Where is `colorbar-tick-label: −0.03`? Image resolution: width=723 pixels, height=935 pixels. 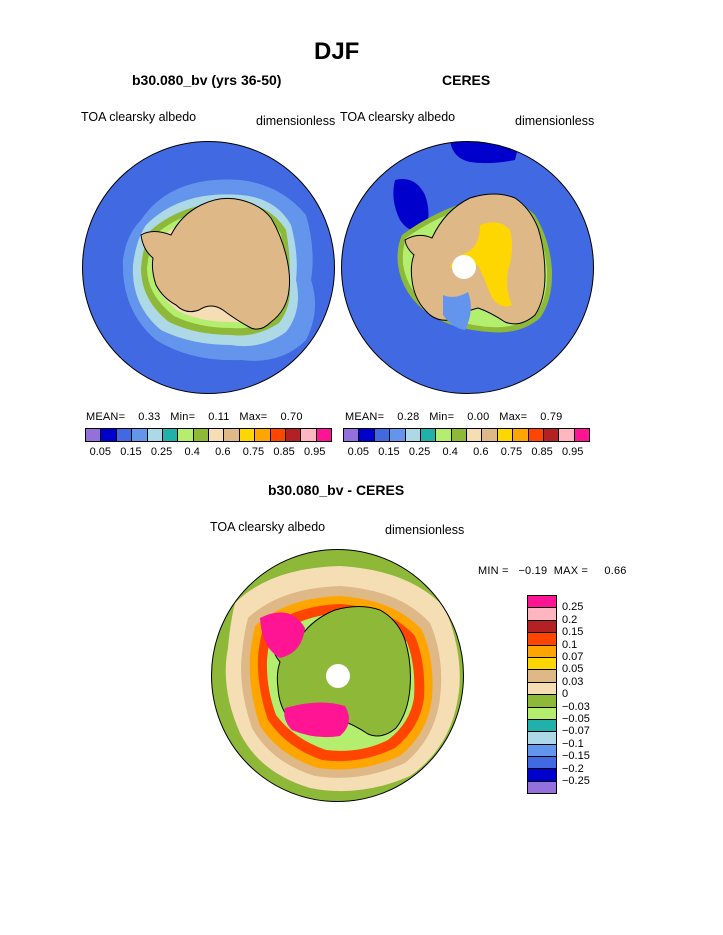
colorbar-tick-label: −0.03 is located at coordinates (576, 706).